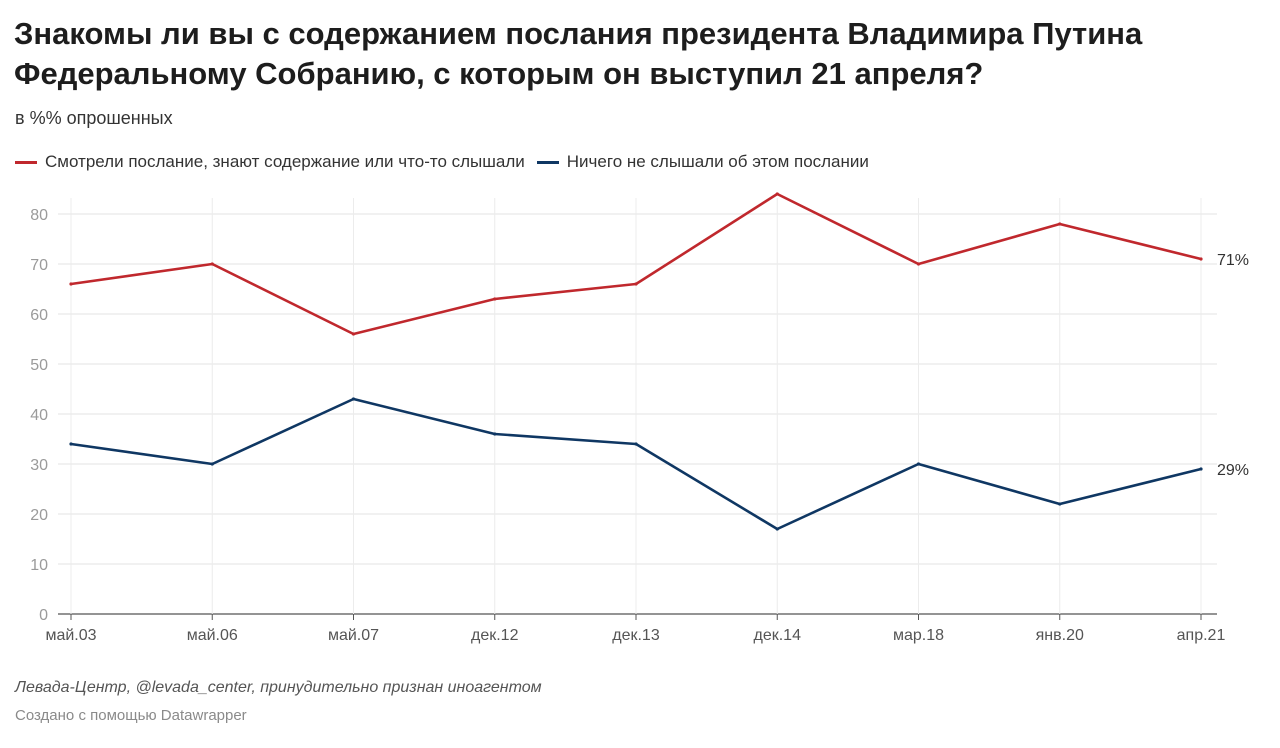  Describe the element at coordinates (39, 415) in the screenshot. I see `y-tick-label: 40` at that location.